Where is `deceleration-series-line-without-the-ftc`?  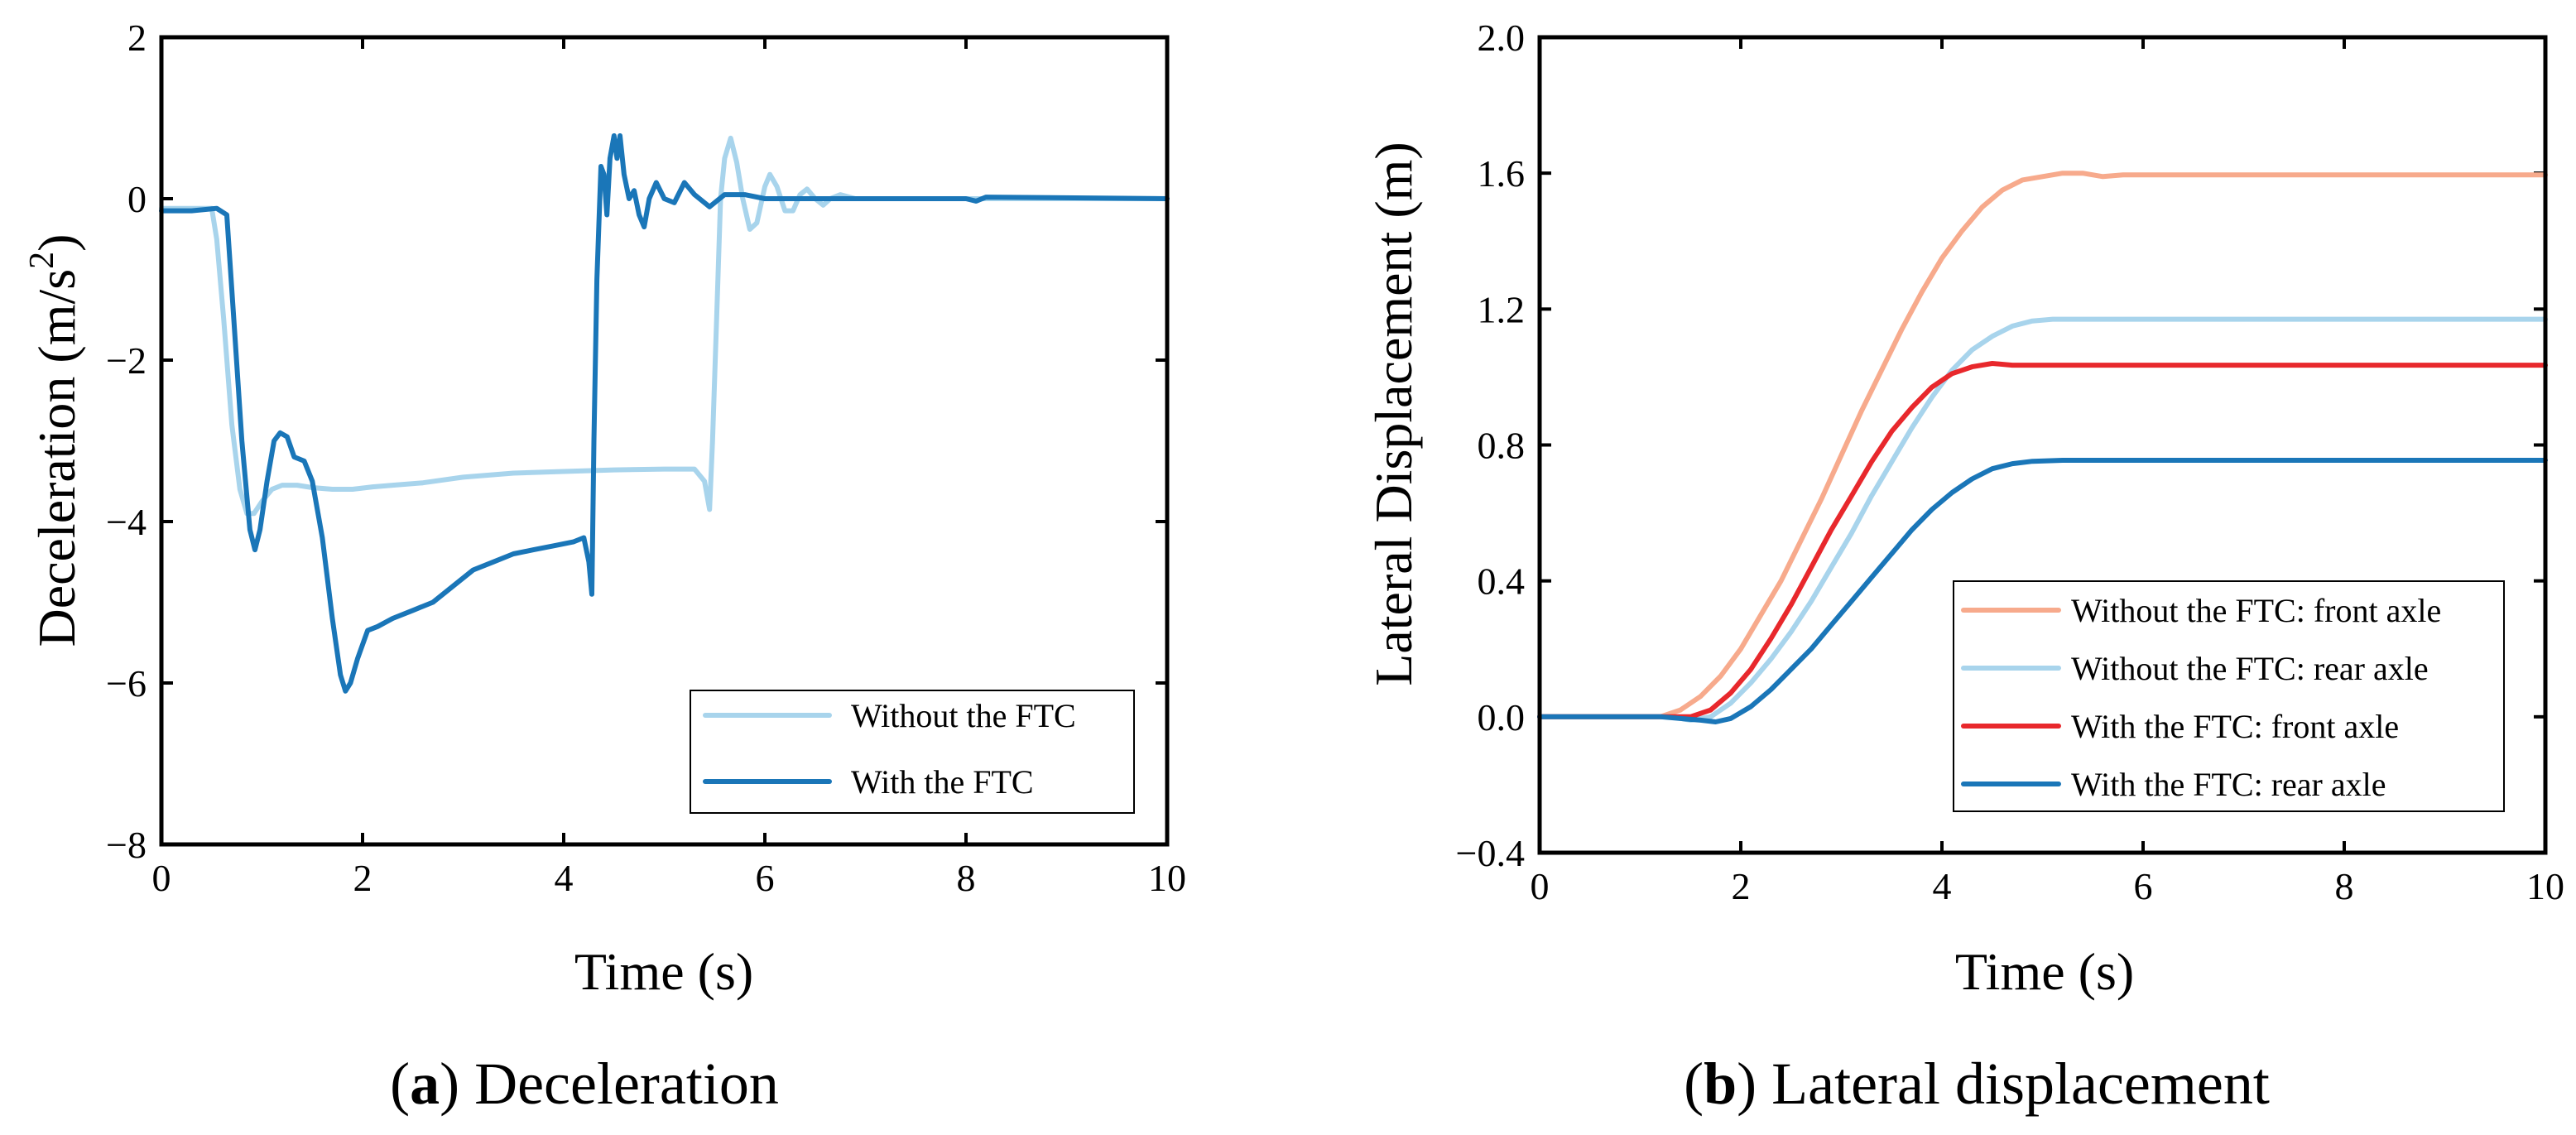 deceleration-series-line-without-the-ftc is located at coordinates (664, 326).